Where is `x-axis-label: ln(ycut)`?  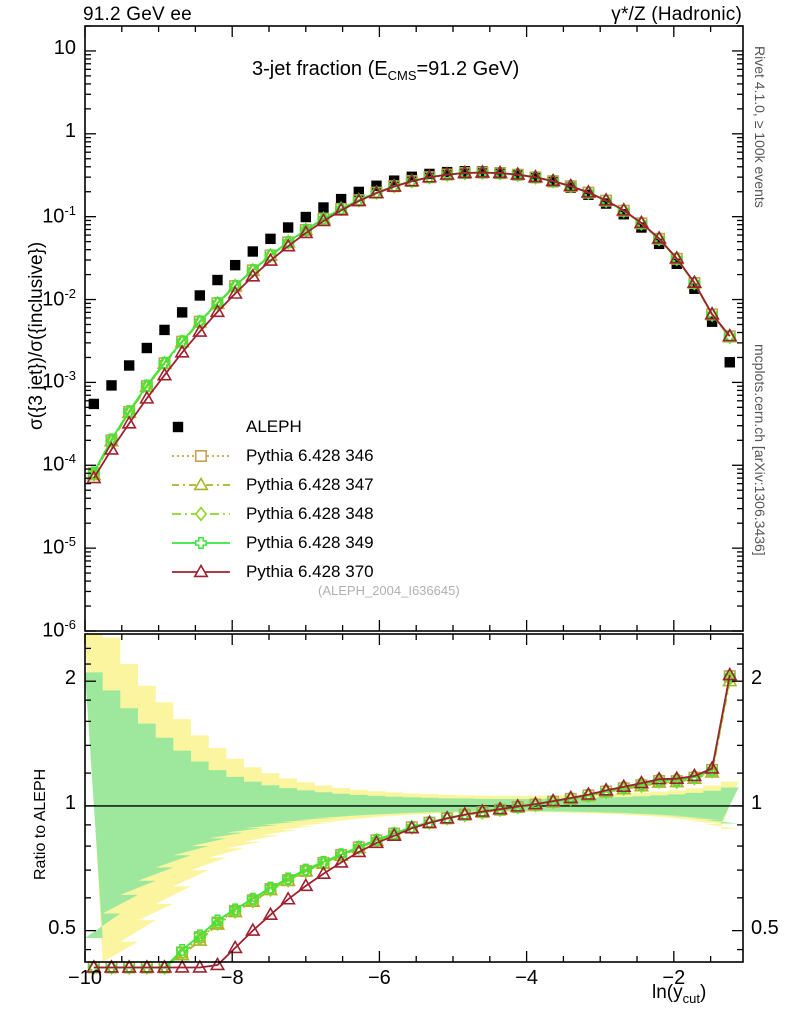 x-axis-label: ln(ycut) is located at coordinates (679, 994).